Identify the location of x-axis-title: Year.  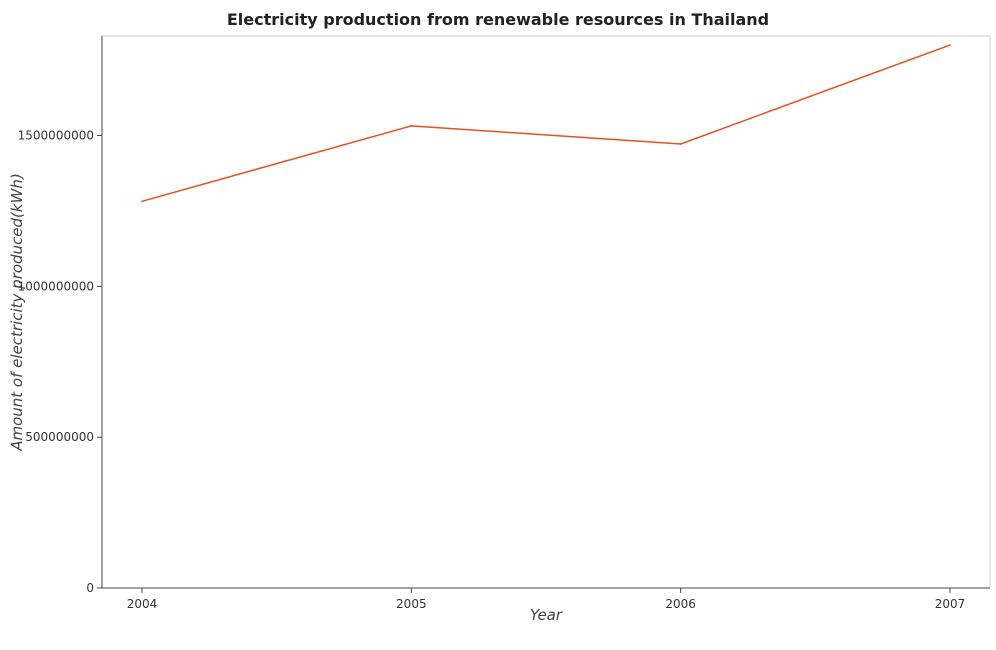
(546, 615).